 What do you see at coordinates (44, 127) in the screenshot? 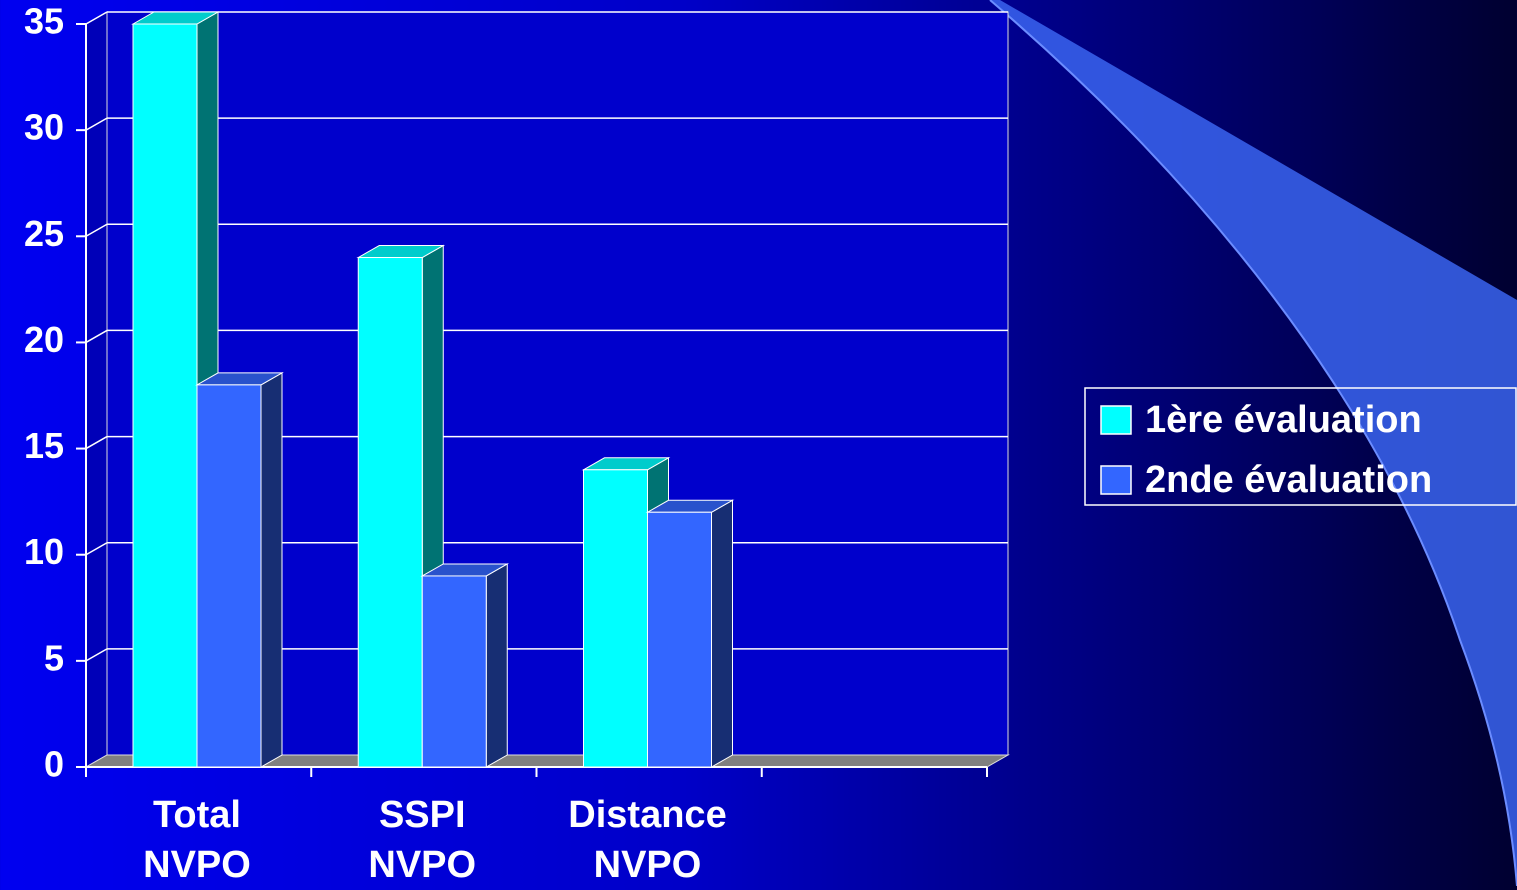
I see `y-tick-label: 30` at bounding box center [44, 127].